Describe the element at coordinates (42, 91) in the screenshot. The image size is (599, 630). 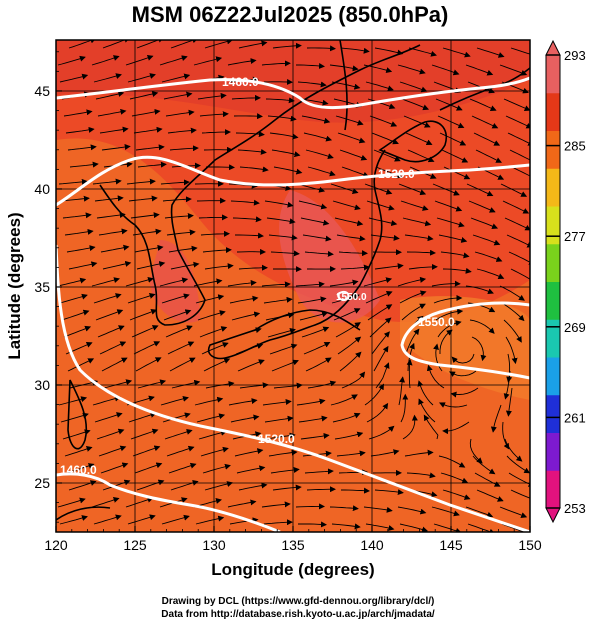
I see `y-tick-label: 45` at that location.